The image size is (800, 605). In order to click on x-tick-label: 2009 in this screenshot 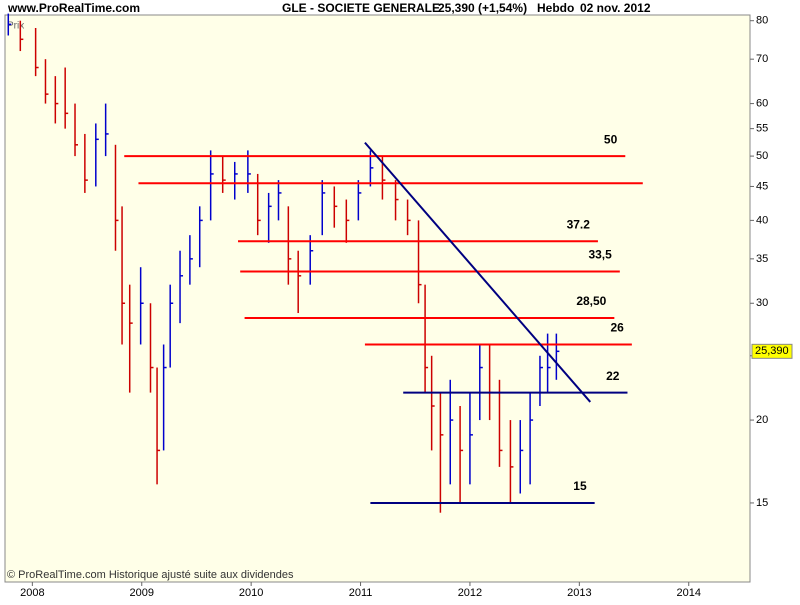, I will do `click(142, 593)`.